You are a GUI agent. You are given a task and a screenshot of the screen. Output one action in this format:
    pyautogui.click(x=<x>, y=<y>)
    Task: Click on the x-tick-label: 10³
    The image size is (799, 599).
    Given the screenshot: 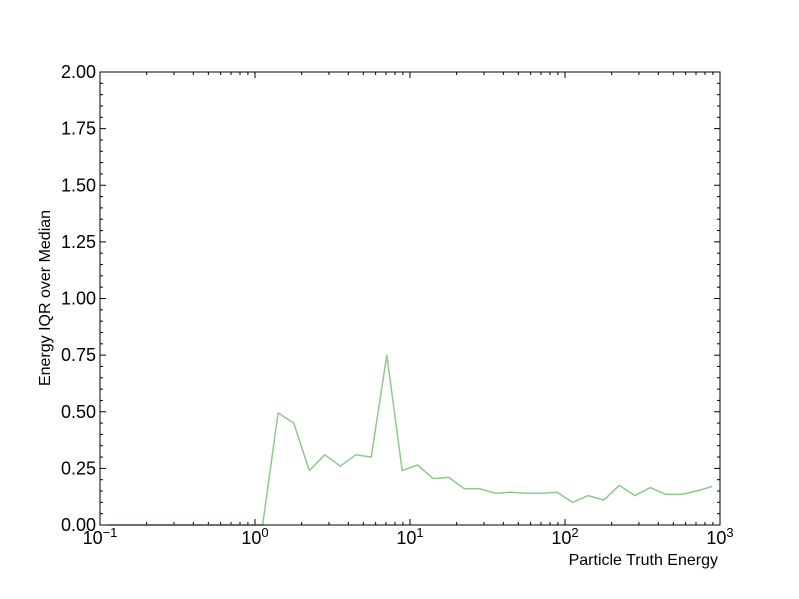 What is the action you would take?
    pyautogui.click(x=719, y=536)
    